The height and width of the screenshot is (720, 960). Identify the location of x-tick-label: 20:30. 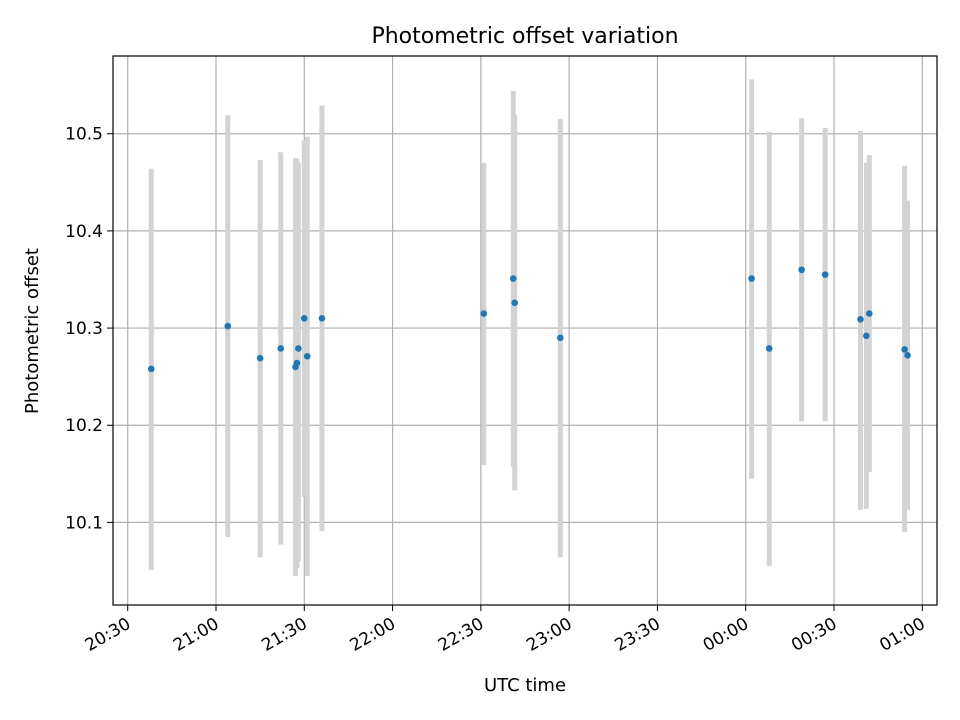
(108, 635).